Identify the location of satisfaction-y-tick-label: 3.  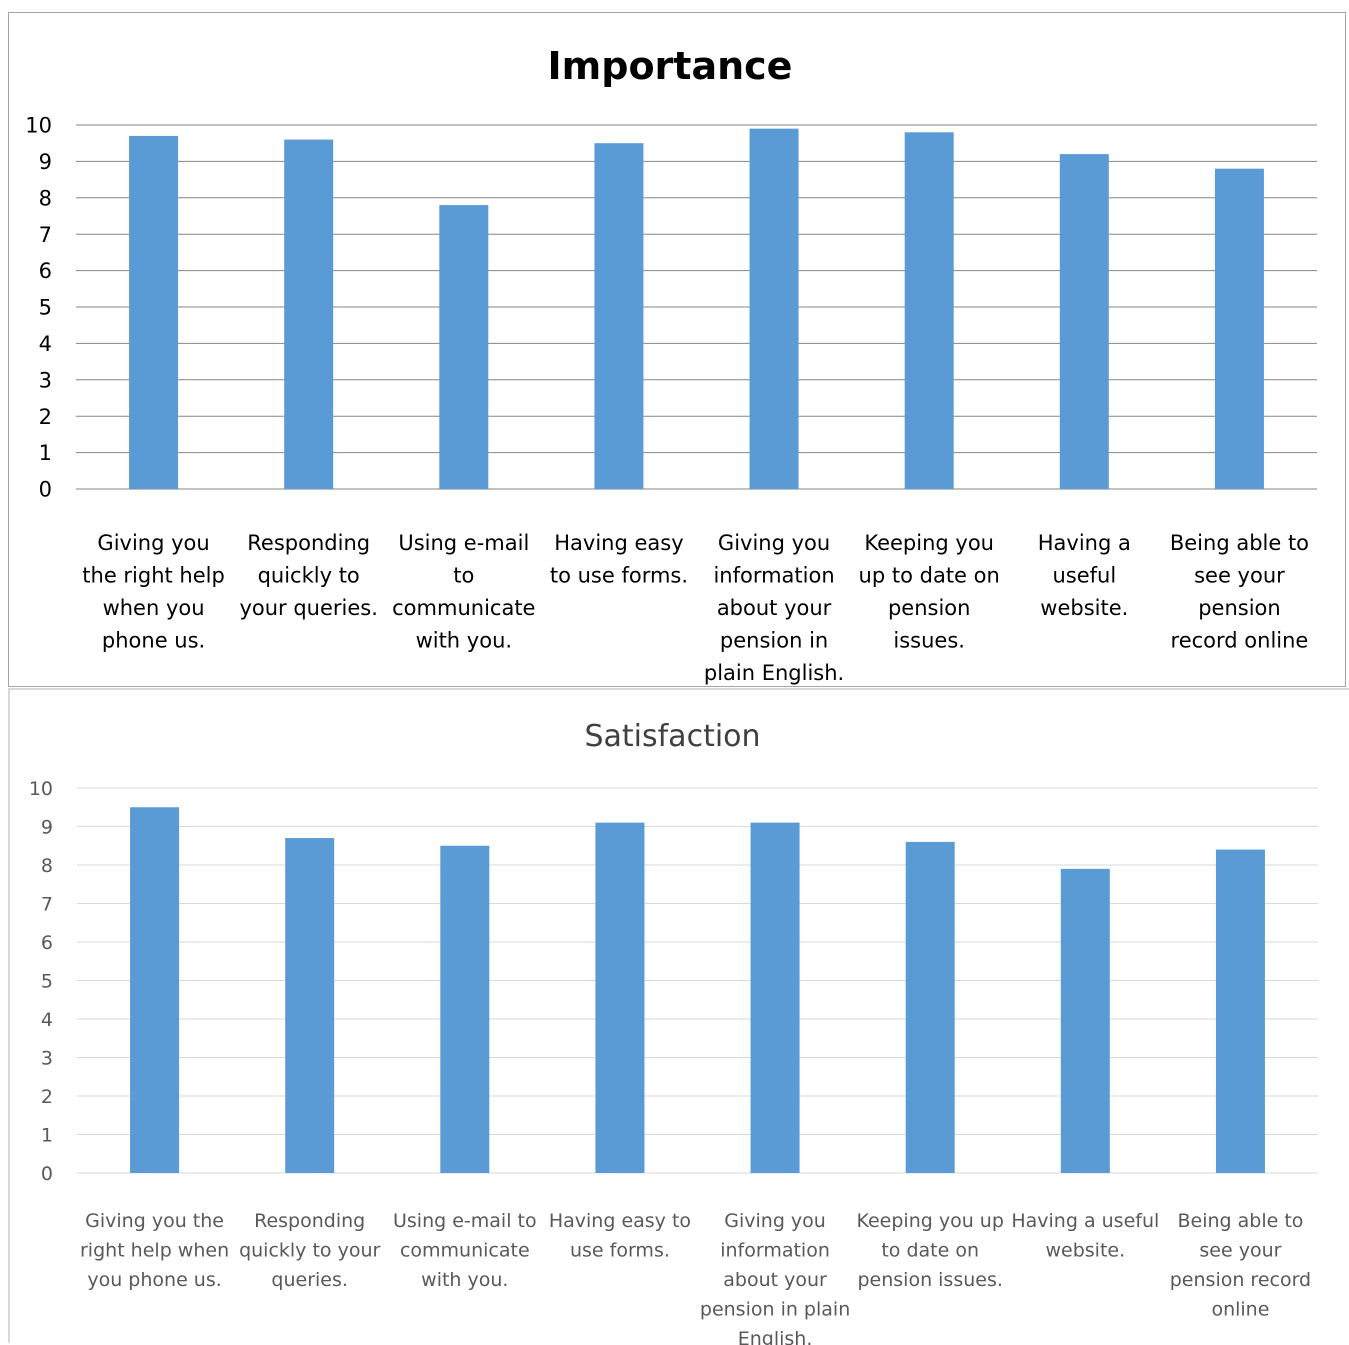
(47, 1058).